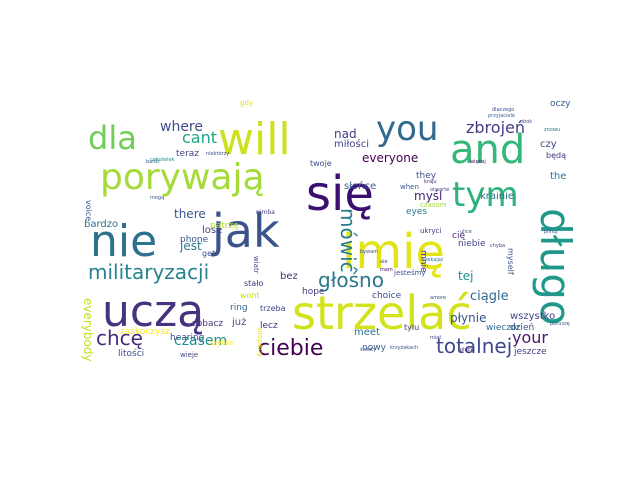 Image resolution: width=640 pixels, height=480 pixels. I want to click on word-slonce: słońce, so click(360, 186).